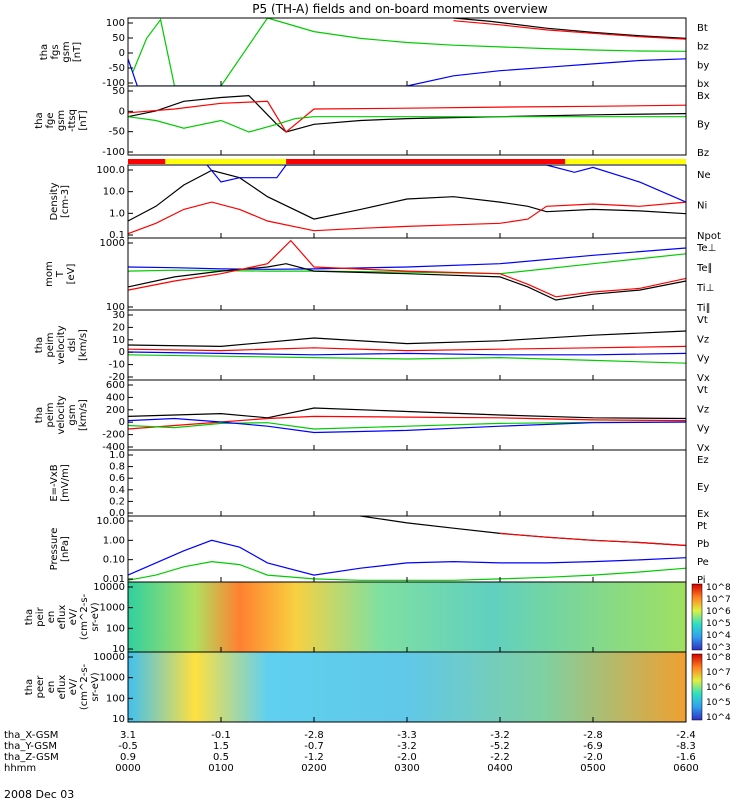 The image size is (750, 800). I want to click on temperature-series-Ti⊥, so click(407, 258).